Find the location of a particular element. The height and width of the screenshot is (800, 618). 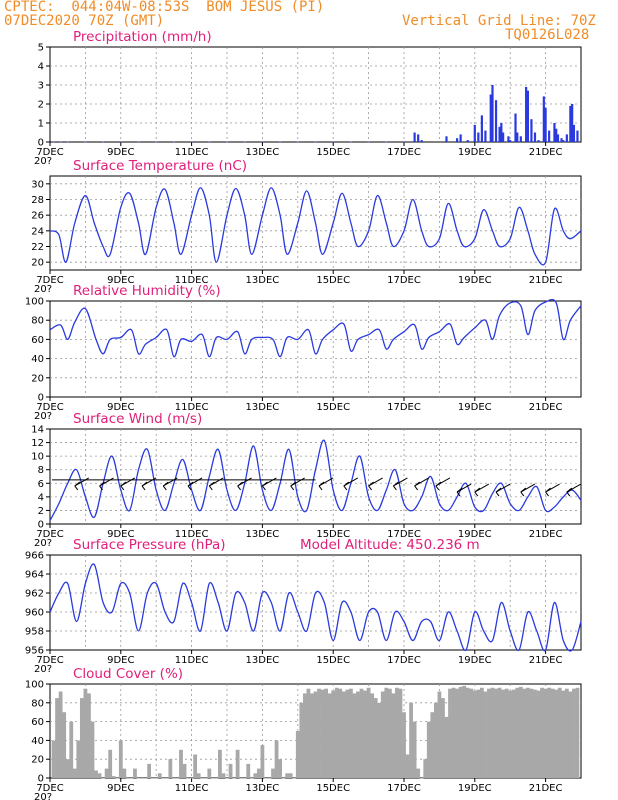

y-tick-label: 966 is located at coordinates (34, 556).